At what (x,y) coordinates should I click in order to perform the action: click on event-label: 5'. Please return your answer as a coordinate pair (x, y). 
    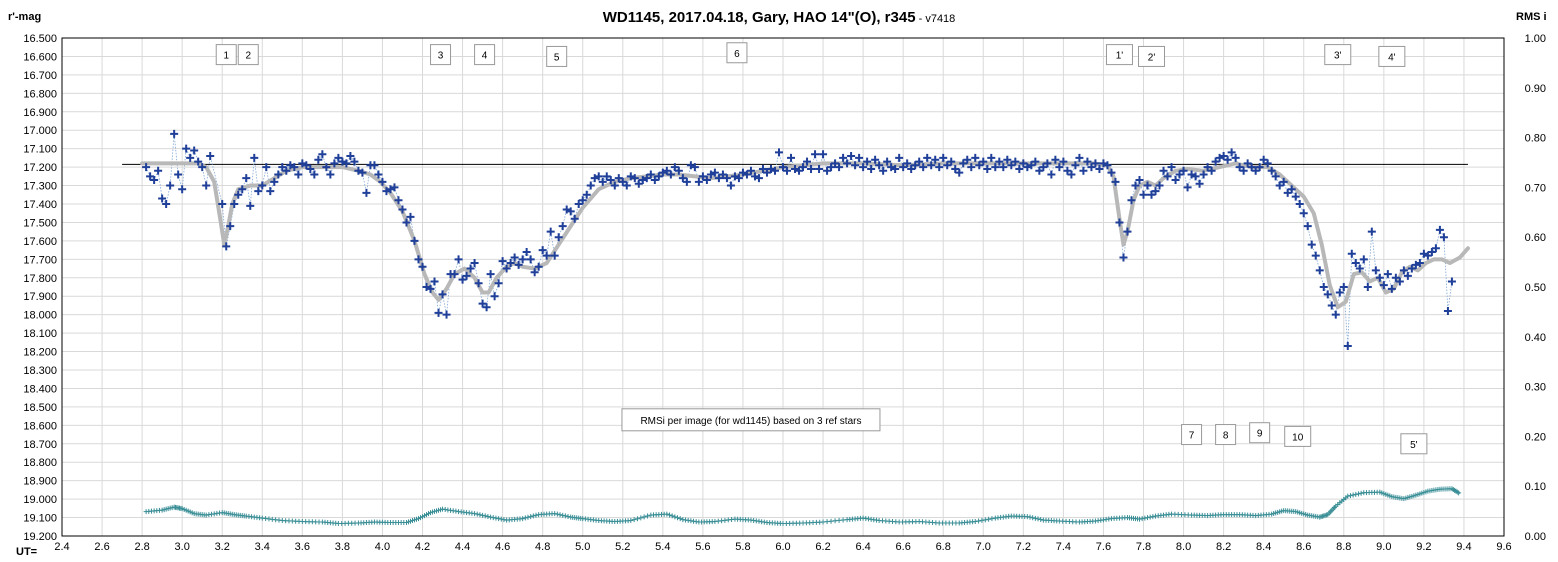
    Looking at the image, I should click on (1414, 444).